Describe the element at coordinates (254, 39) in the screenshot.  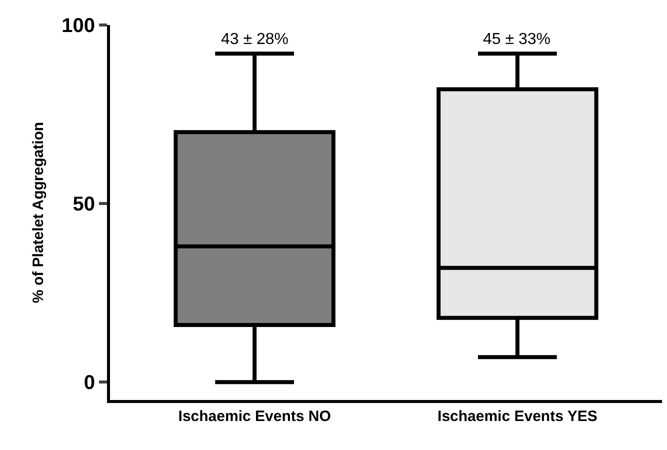
I see `annotation: 43 ± 28%` at that location.